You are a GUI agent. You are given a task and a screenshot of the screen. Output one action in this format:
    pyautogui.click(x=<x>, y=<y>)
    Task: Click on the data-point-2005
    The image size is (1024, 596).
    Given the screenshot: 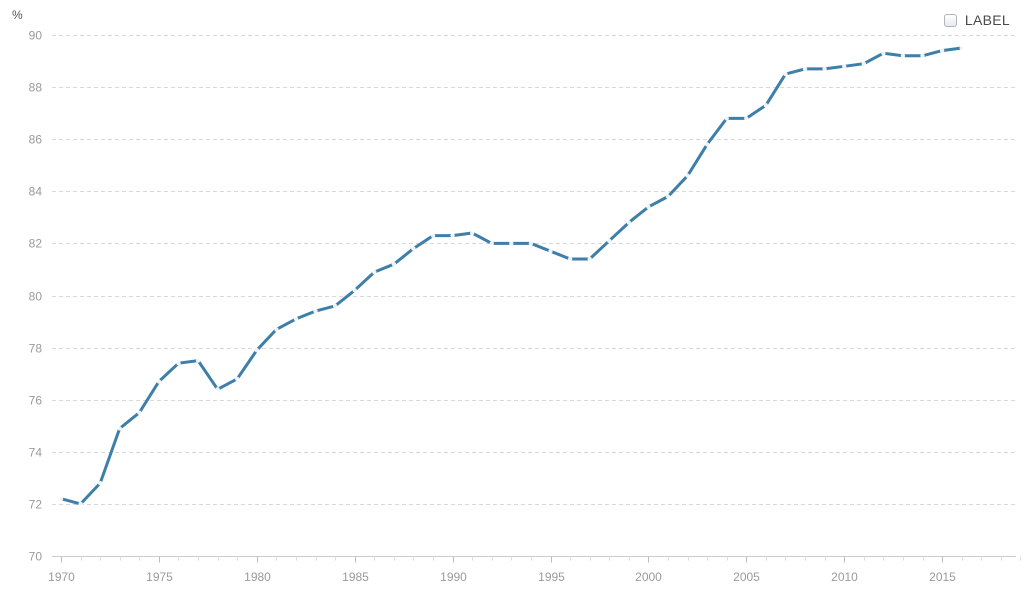 What is the action you would take?
    pyautogui.click(x=746, y=118)
    